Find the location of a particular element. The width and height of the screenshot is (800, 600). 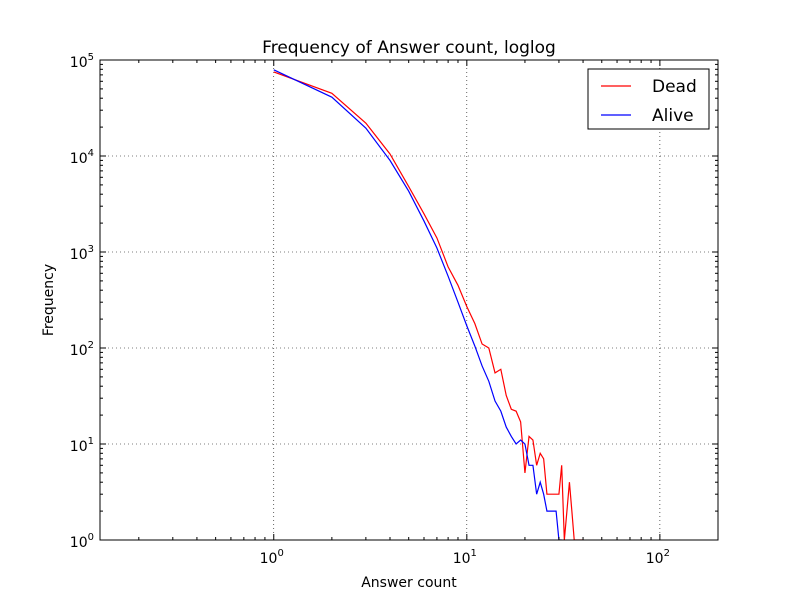

x-axis-label: Answer count is located at coordinates (409, 583).